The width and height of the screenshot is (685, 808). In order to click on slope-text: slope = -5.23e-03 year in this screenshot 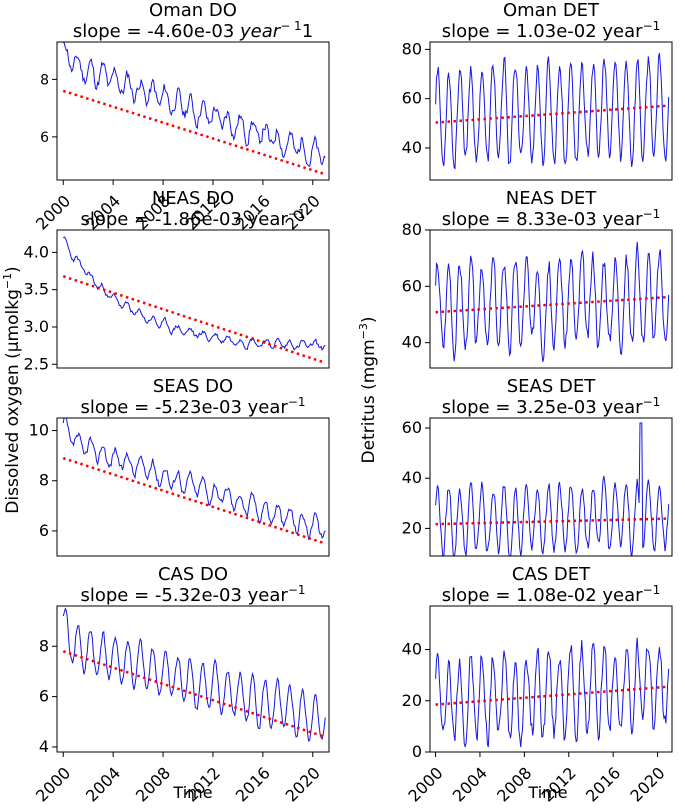, I will do `click(184, 407)`.